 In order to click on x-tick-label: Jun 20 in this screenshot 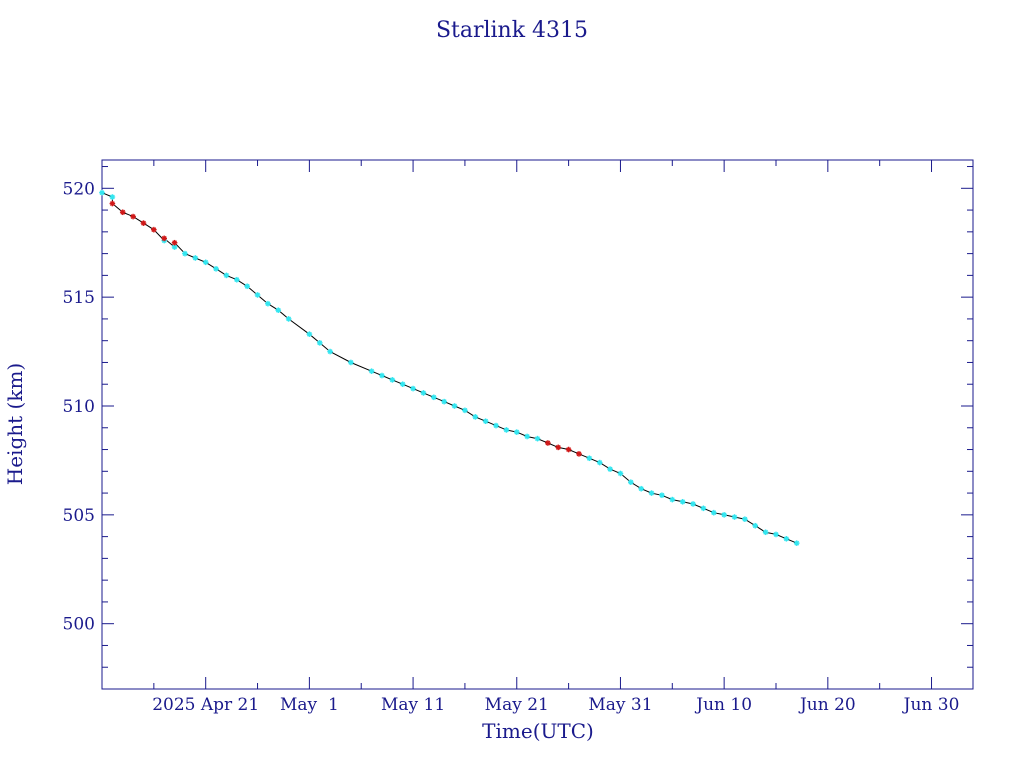, I will do `click(827, 705)`.